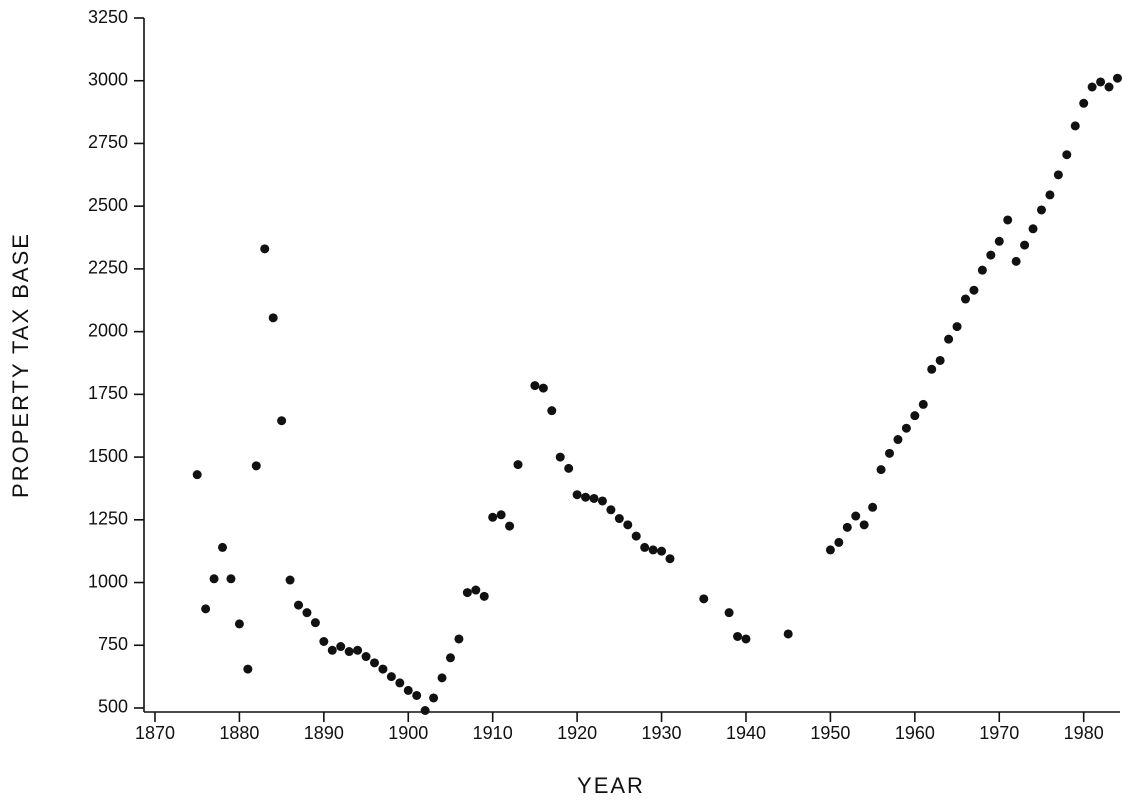 This screenshot has width=1123, height=802. I want to click on y-tick-label: 1500, so click(108, 456).